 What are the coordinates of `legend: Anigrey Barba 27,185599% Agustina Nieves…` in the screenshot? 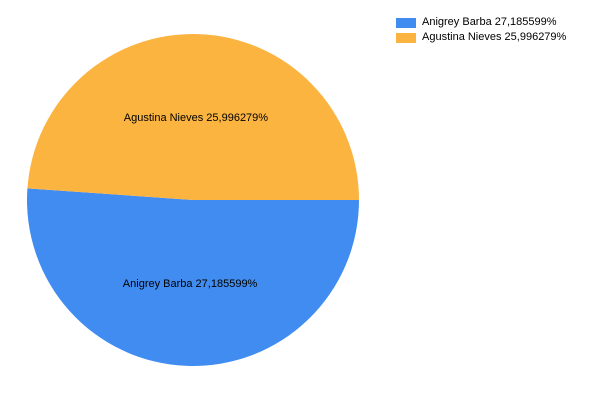 It's located at (481, 30).